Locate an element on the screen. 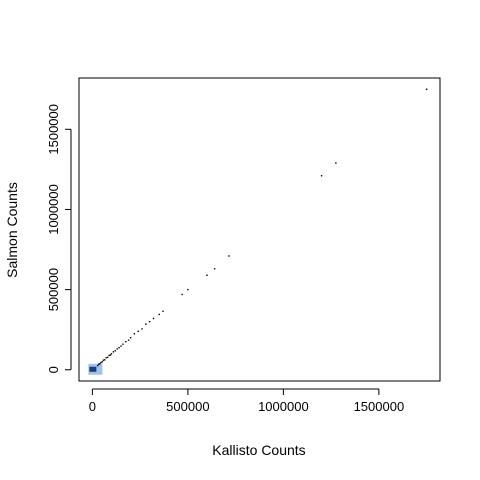 The height and width of the screenshot is (480, 480). y-axis: 0 500000 1000000 1500000 is located at coordinates (59, 238).